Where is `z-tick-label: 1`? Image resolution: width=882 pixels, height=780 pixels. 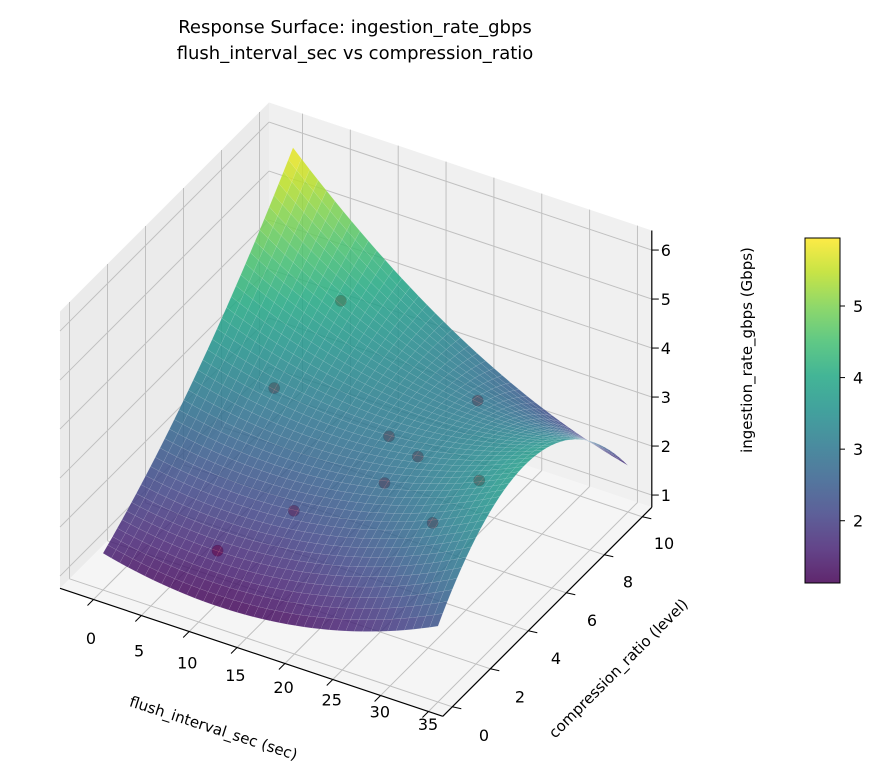
z-tick-label: 1 is located at coordinates (666, 495).